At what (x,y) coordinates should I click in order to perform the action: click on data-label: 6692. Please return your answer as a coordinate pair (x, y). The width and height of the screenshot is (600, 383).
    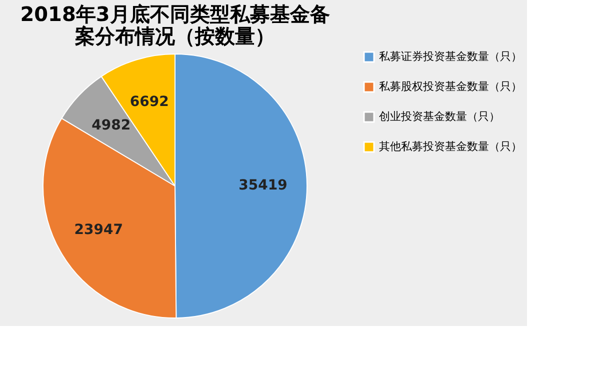
    Looking at the image, I should click on (149, 102).